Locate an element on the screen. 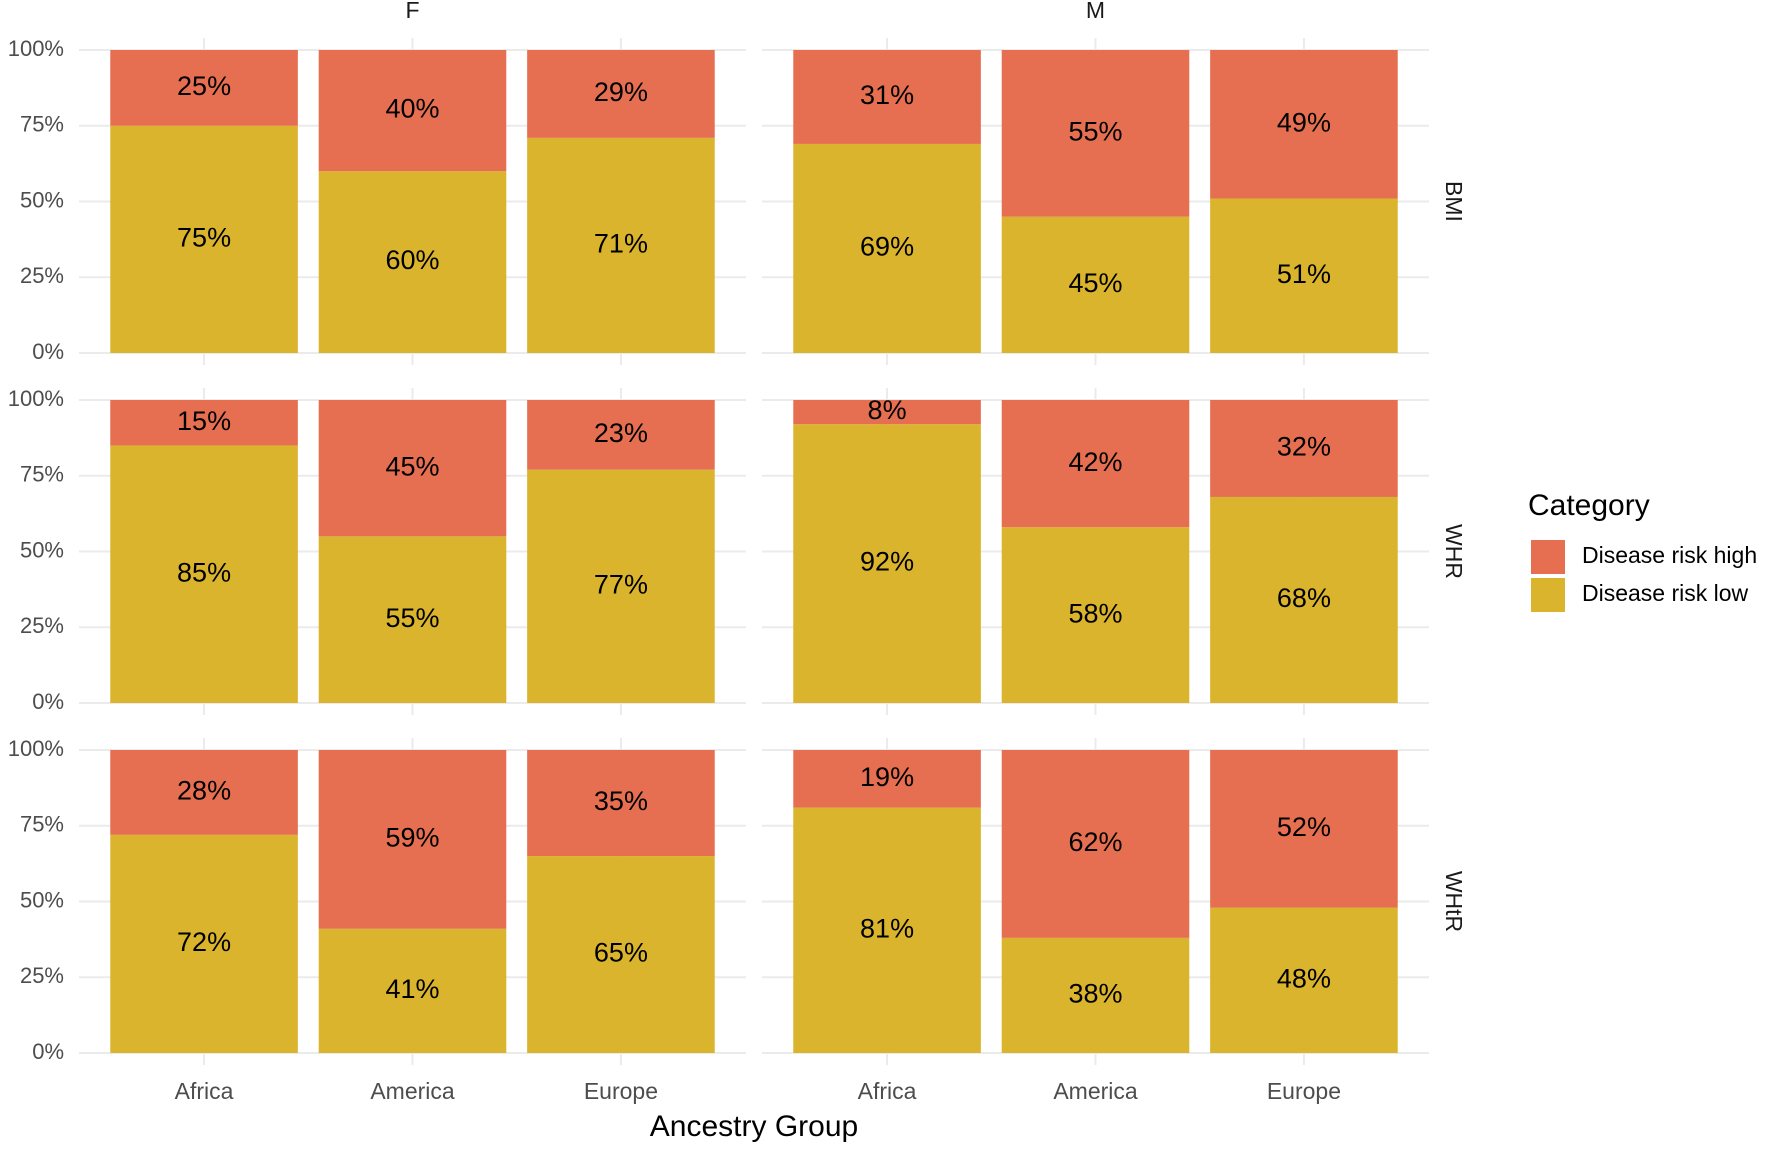 This screenshot has height=1151, width=1778. value-label: 55% is located at coordinates (412, 618).